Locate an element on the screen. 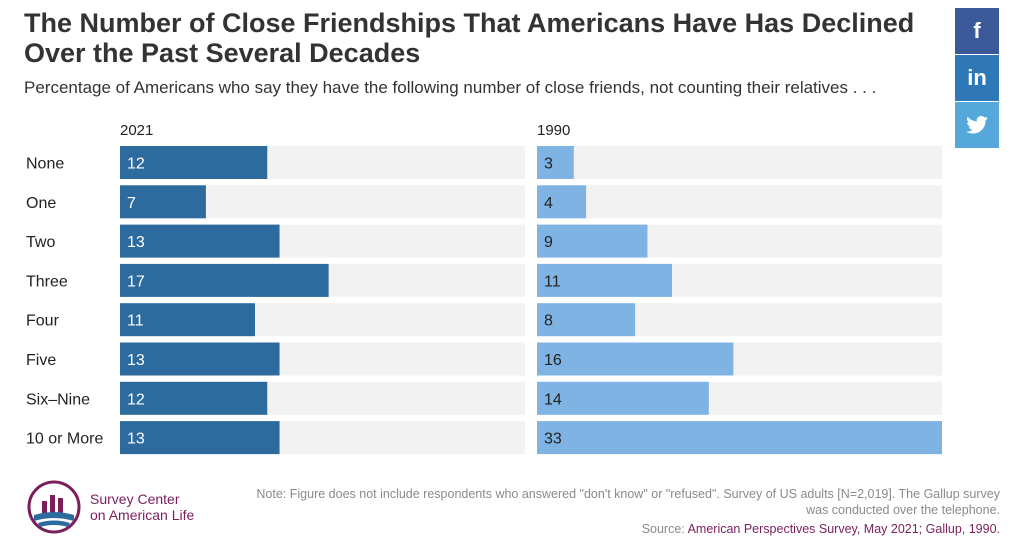  logo-line-1: Survey Center is located at coordinates (135, 499).